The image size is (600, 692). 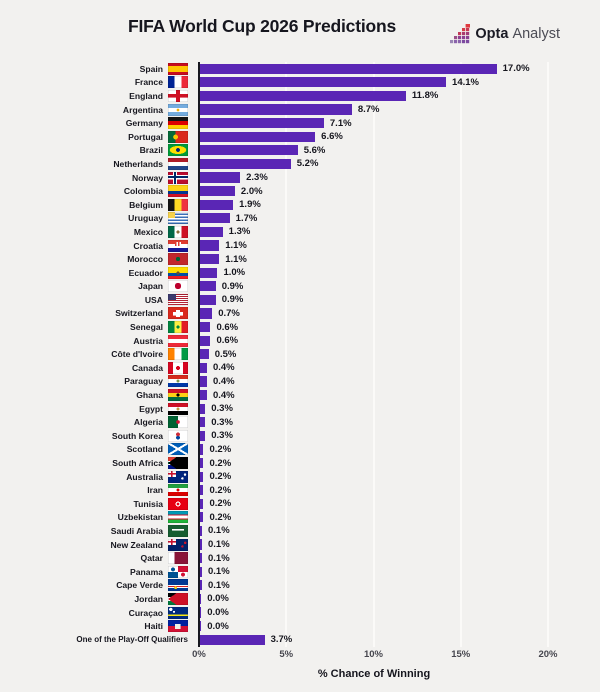 What do you see at coordinates (178, 463) in the screenshot?
I see `south-africa-flag-icon` at bounding box center [178, 463].